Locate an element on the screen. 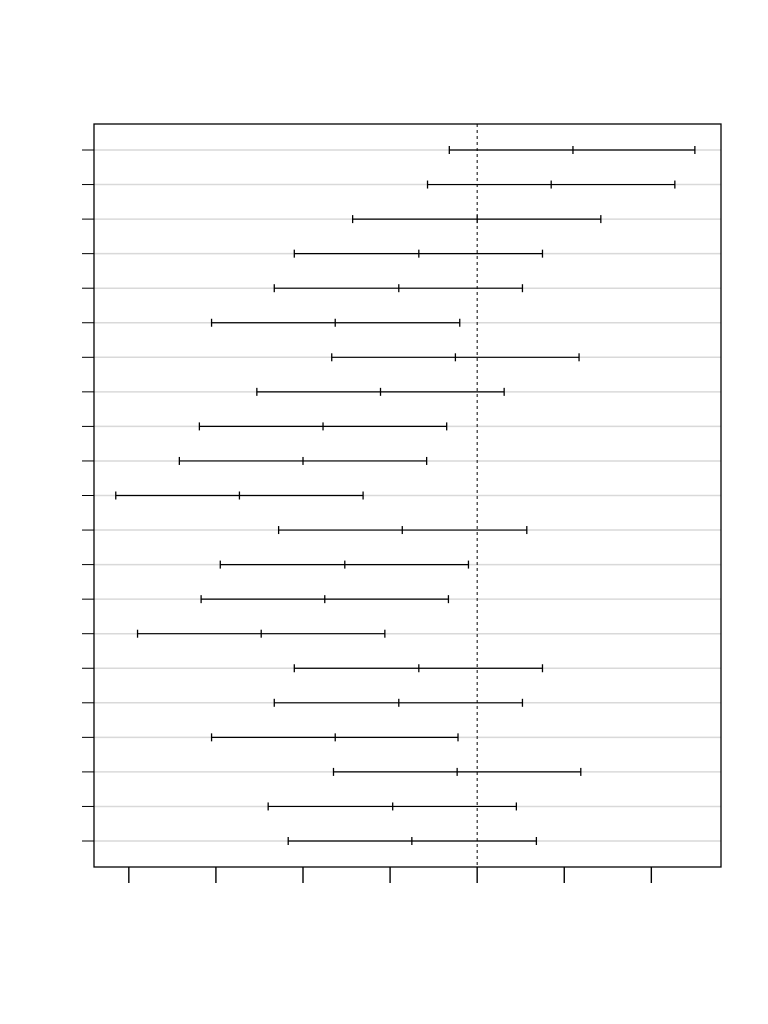  y-axis-ticks is located at coordinates (88, 495).